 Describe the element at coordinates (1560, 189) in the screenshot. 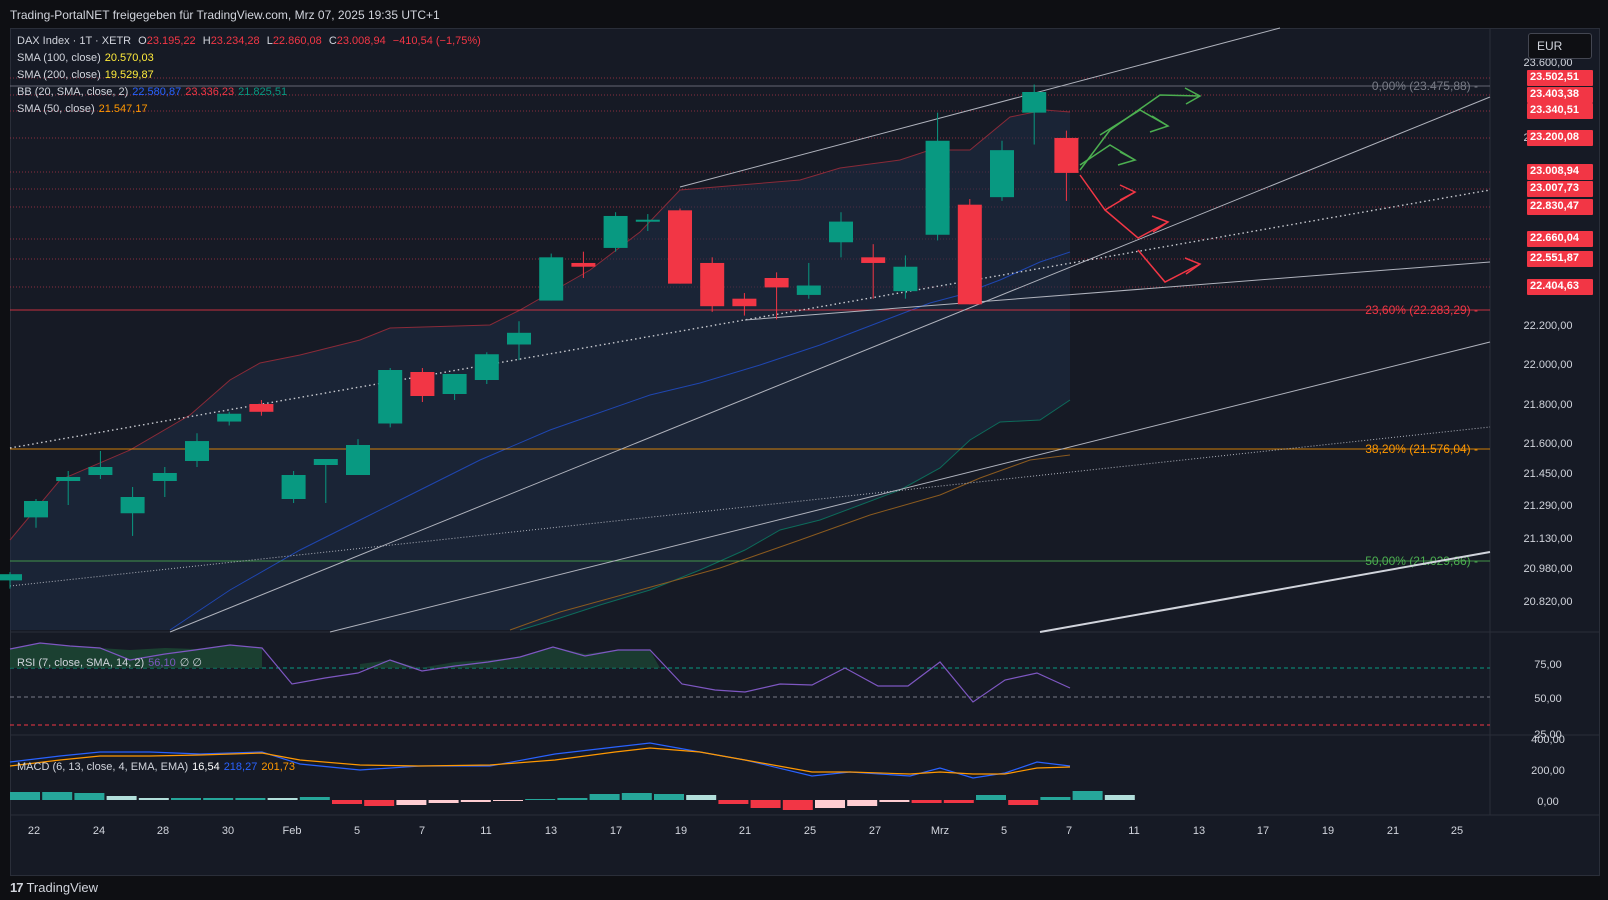

I see `price-axis-label: 23.007,73` at that location.